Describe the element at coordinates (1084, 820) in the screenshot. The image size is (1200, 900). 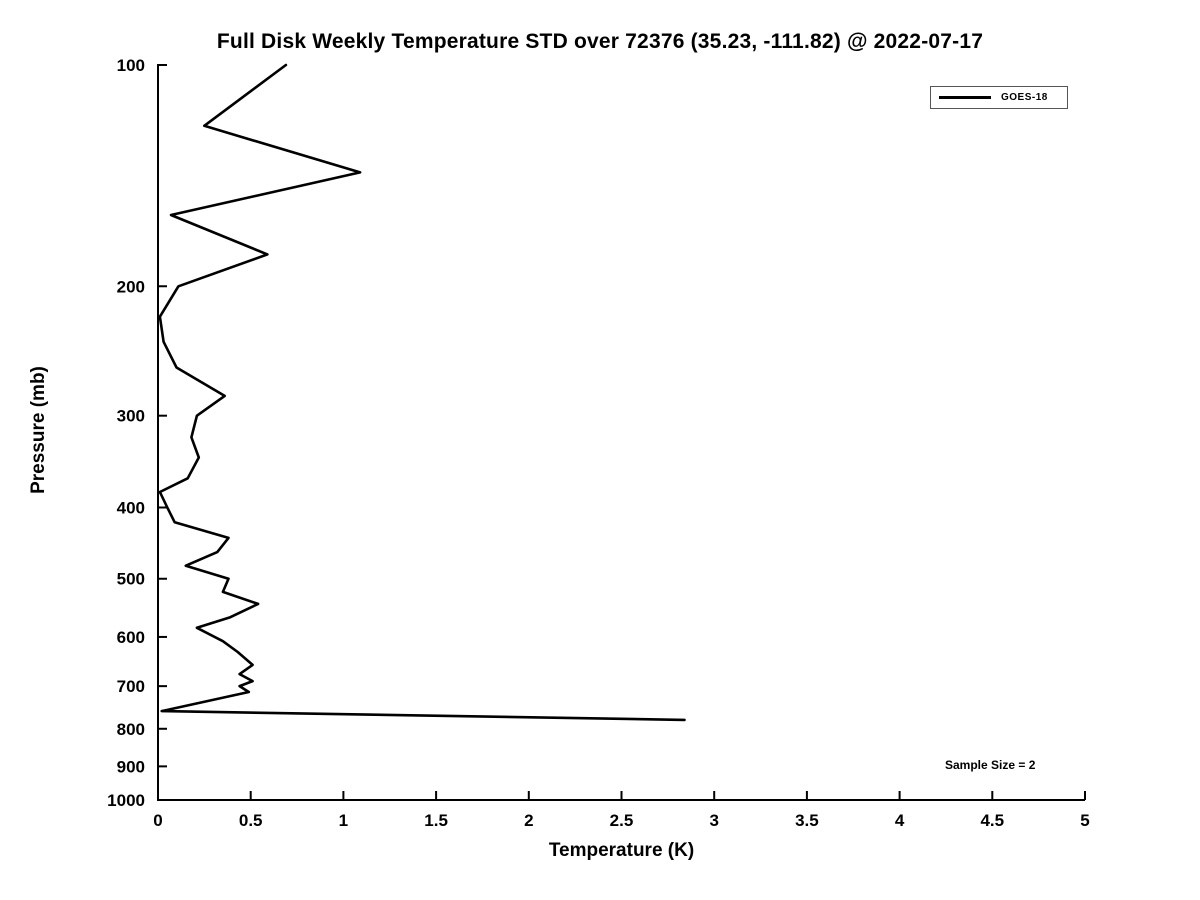
I see `x-tick-label: 5` at that location.